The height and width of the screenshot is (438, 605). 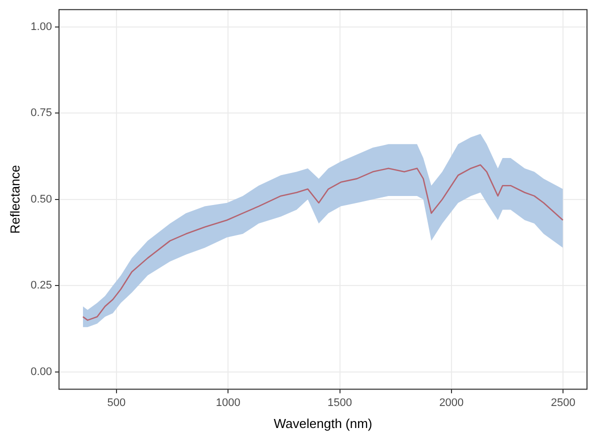 What do you see at coordinates (340, 402) in the screenshot?
I see `x-tick-label: 1500` at bounding box center [340, 402].